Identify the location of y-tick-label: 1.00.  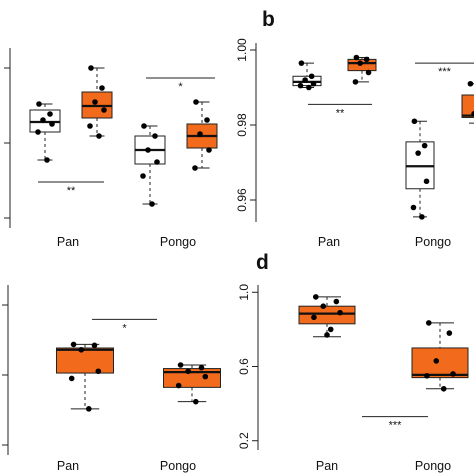
(242, 50).